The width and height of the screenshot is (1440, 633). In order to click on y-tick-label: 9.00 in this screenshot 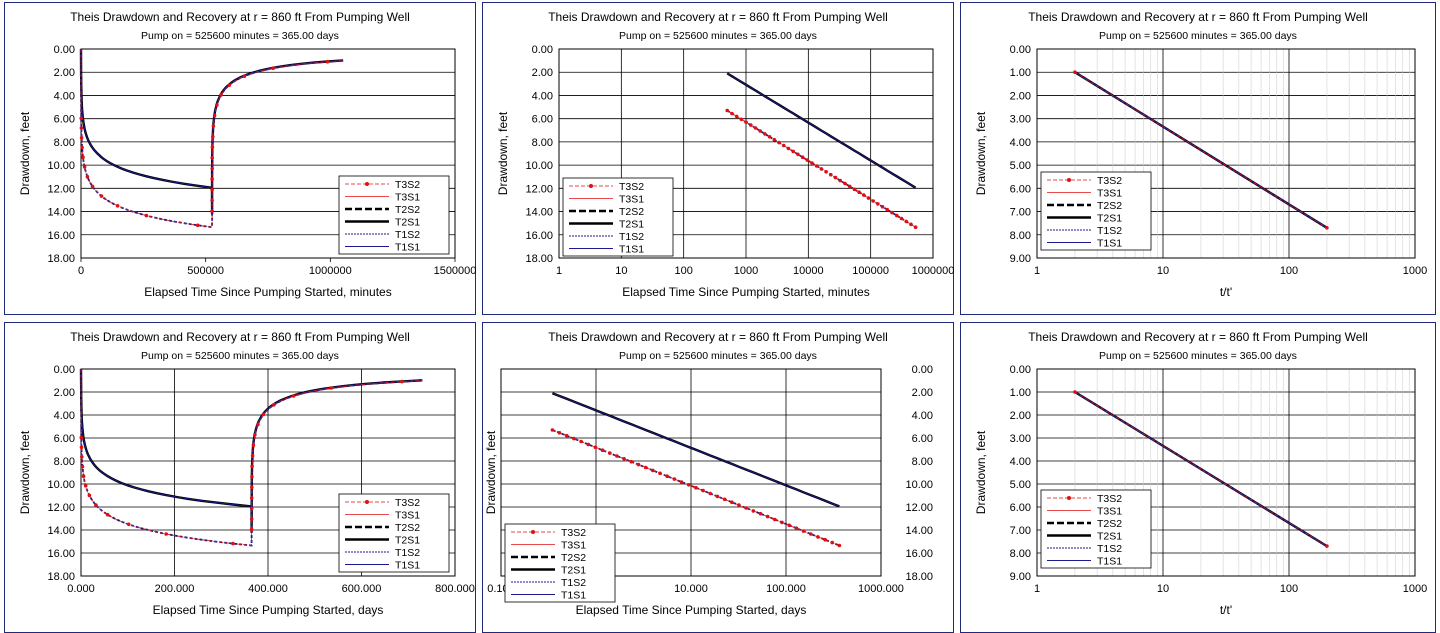, I will do `click(1020, 577)`.